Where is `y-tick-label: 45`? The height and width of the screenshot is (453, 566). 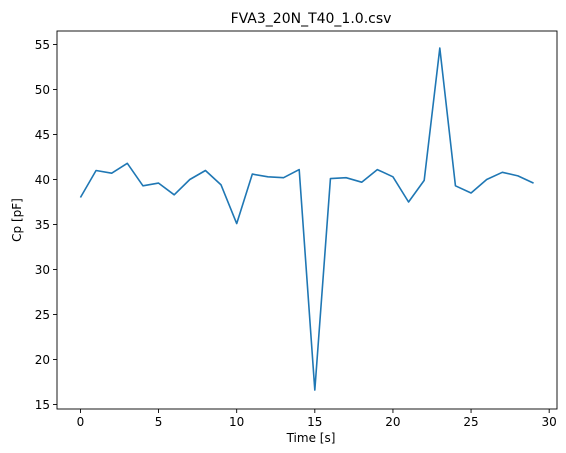 y-tick-label: 45 is located at coordinates (42, 135).